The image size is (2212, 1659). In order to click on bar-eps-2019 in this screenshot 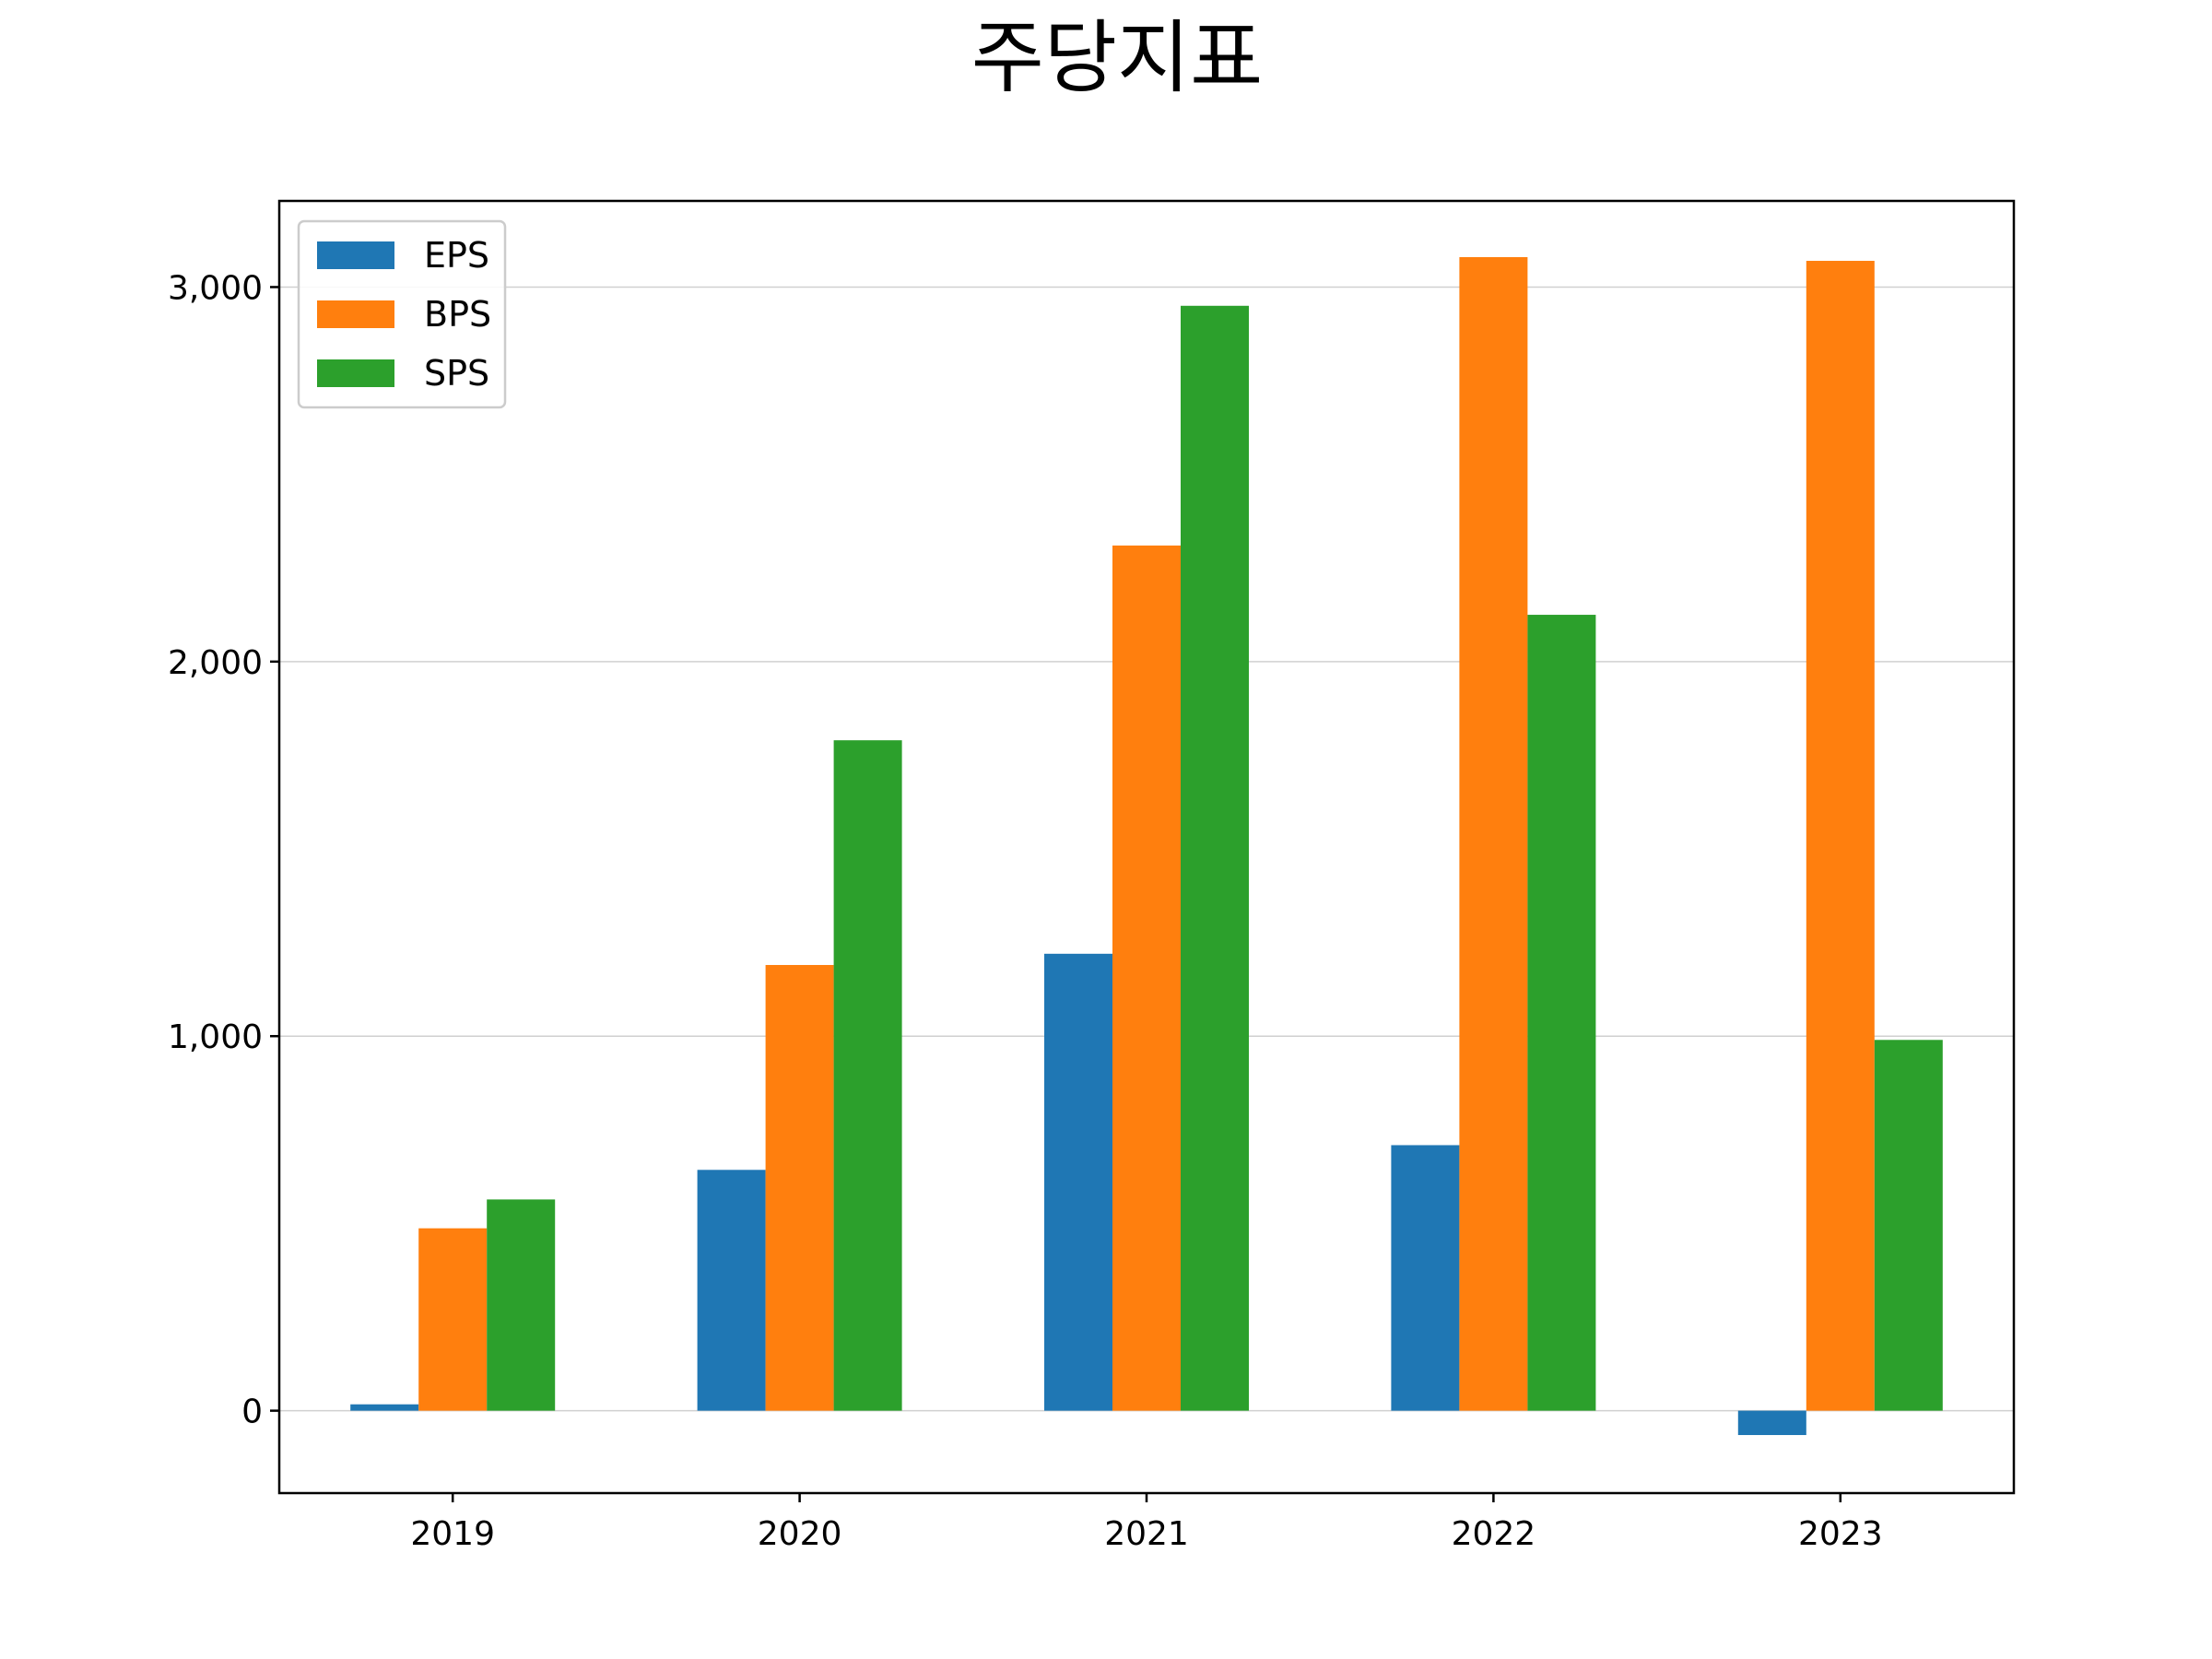, I will do `click(384, 1407)`.